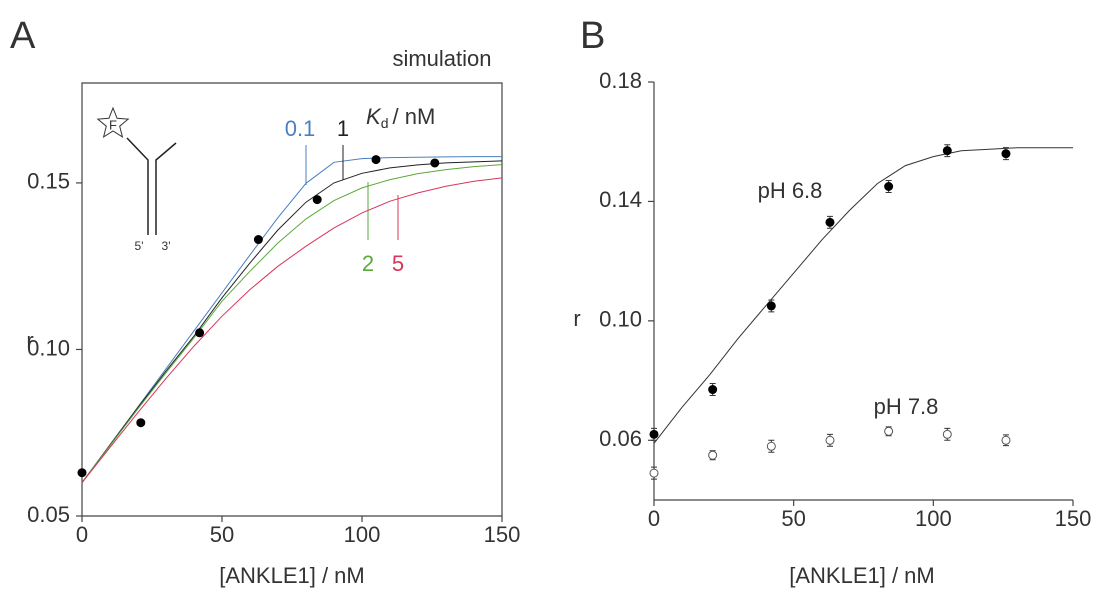  I want to click on fluorophore-star, so click(113, 122).